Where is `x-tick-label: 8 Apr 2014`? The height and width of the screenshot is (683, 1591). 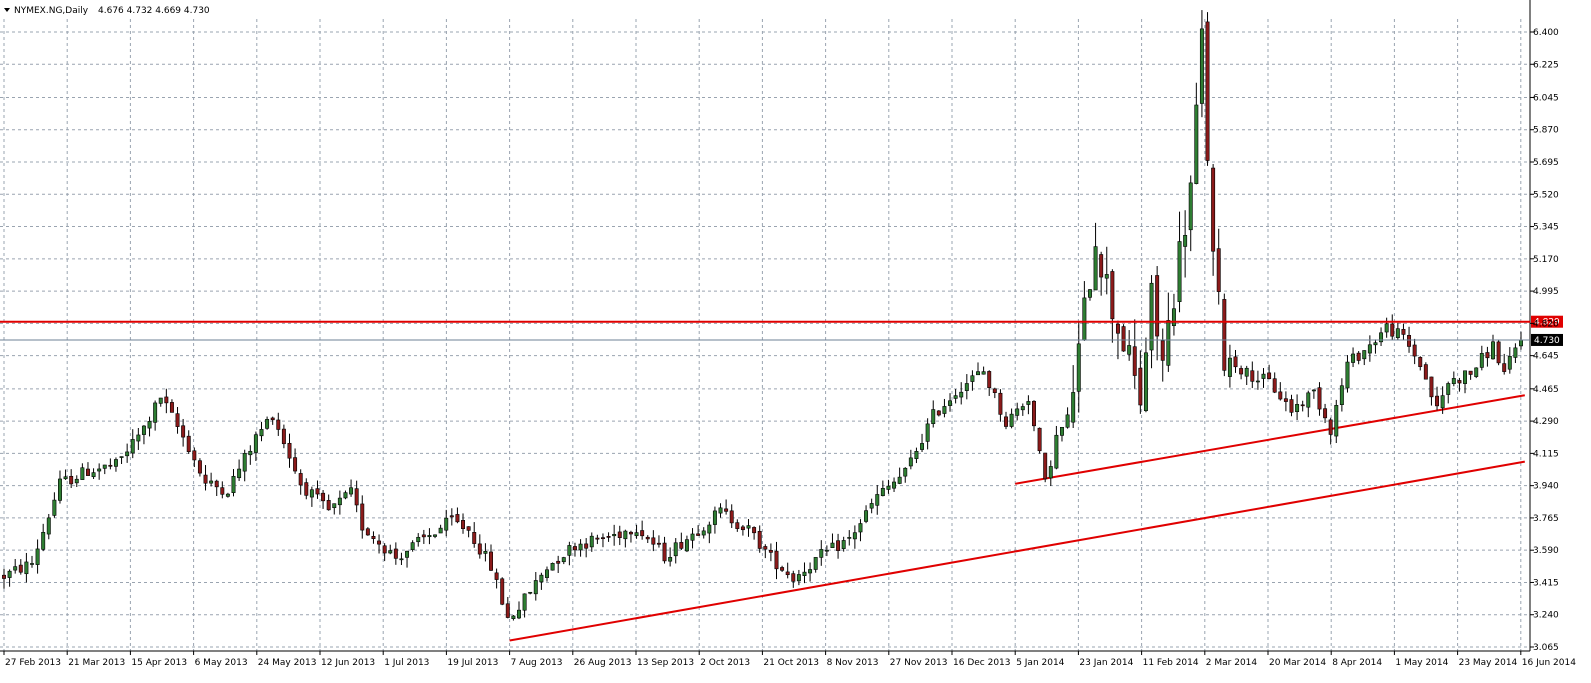 x-tick-label: 8 Apr 2014 is located at coordinates (1357, 663).